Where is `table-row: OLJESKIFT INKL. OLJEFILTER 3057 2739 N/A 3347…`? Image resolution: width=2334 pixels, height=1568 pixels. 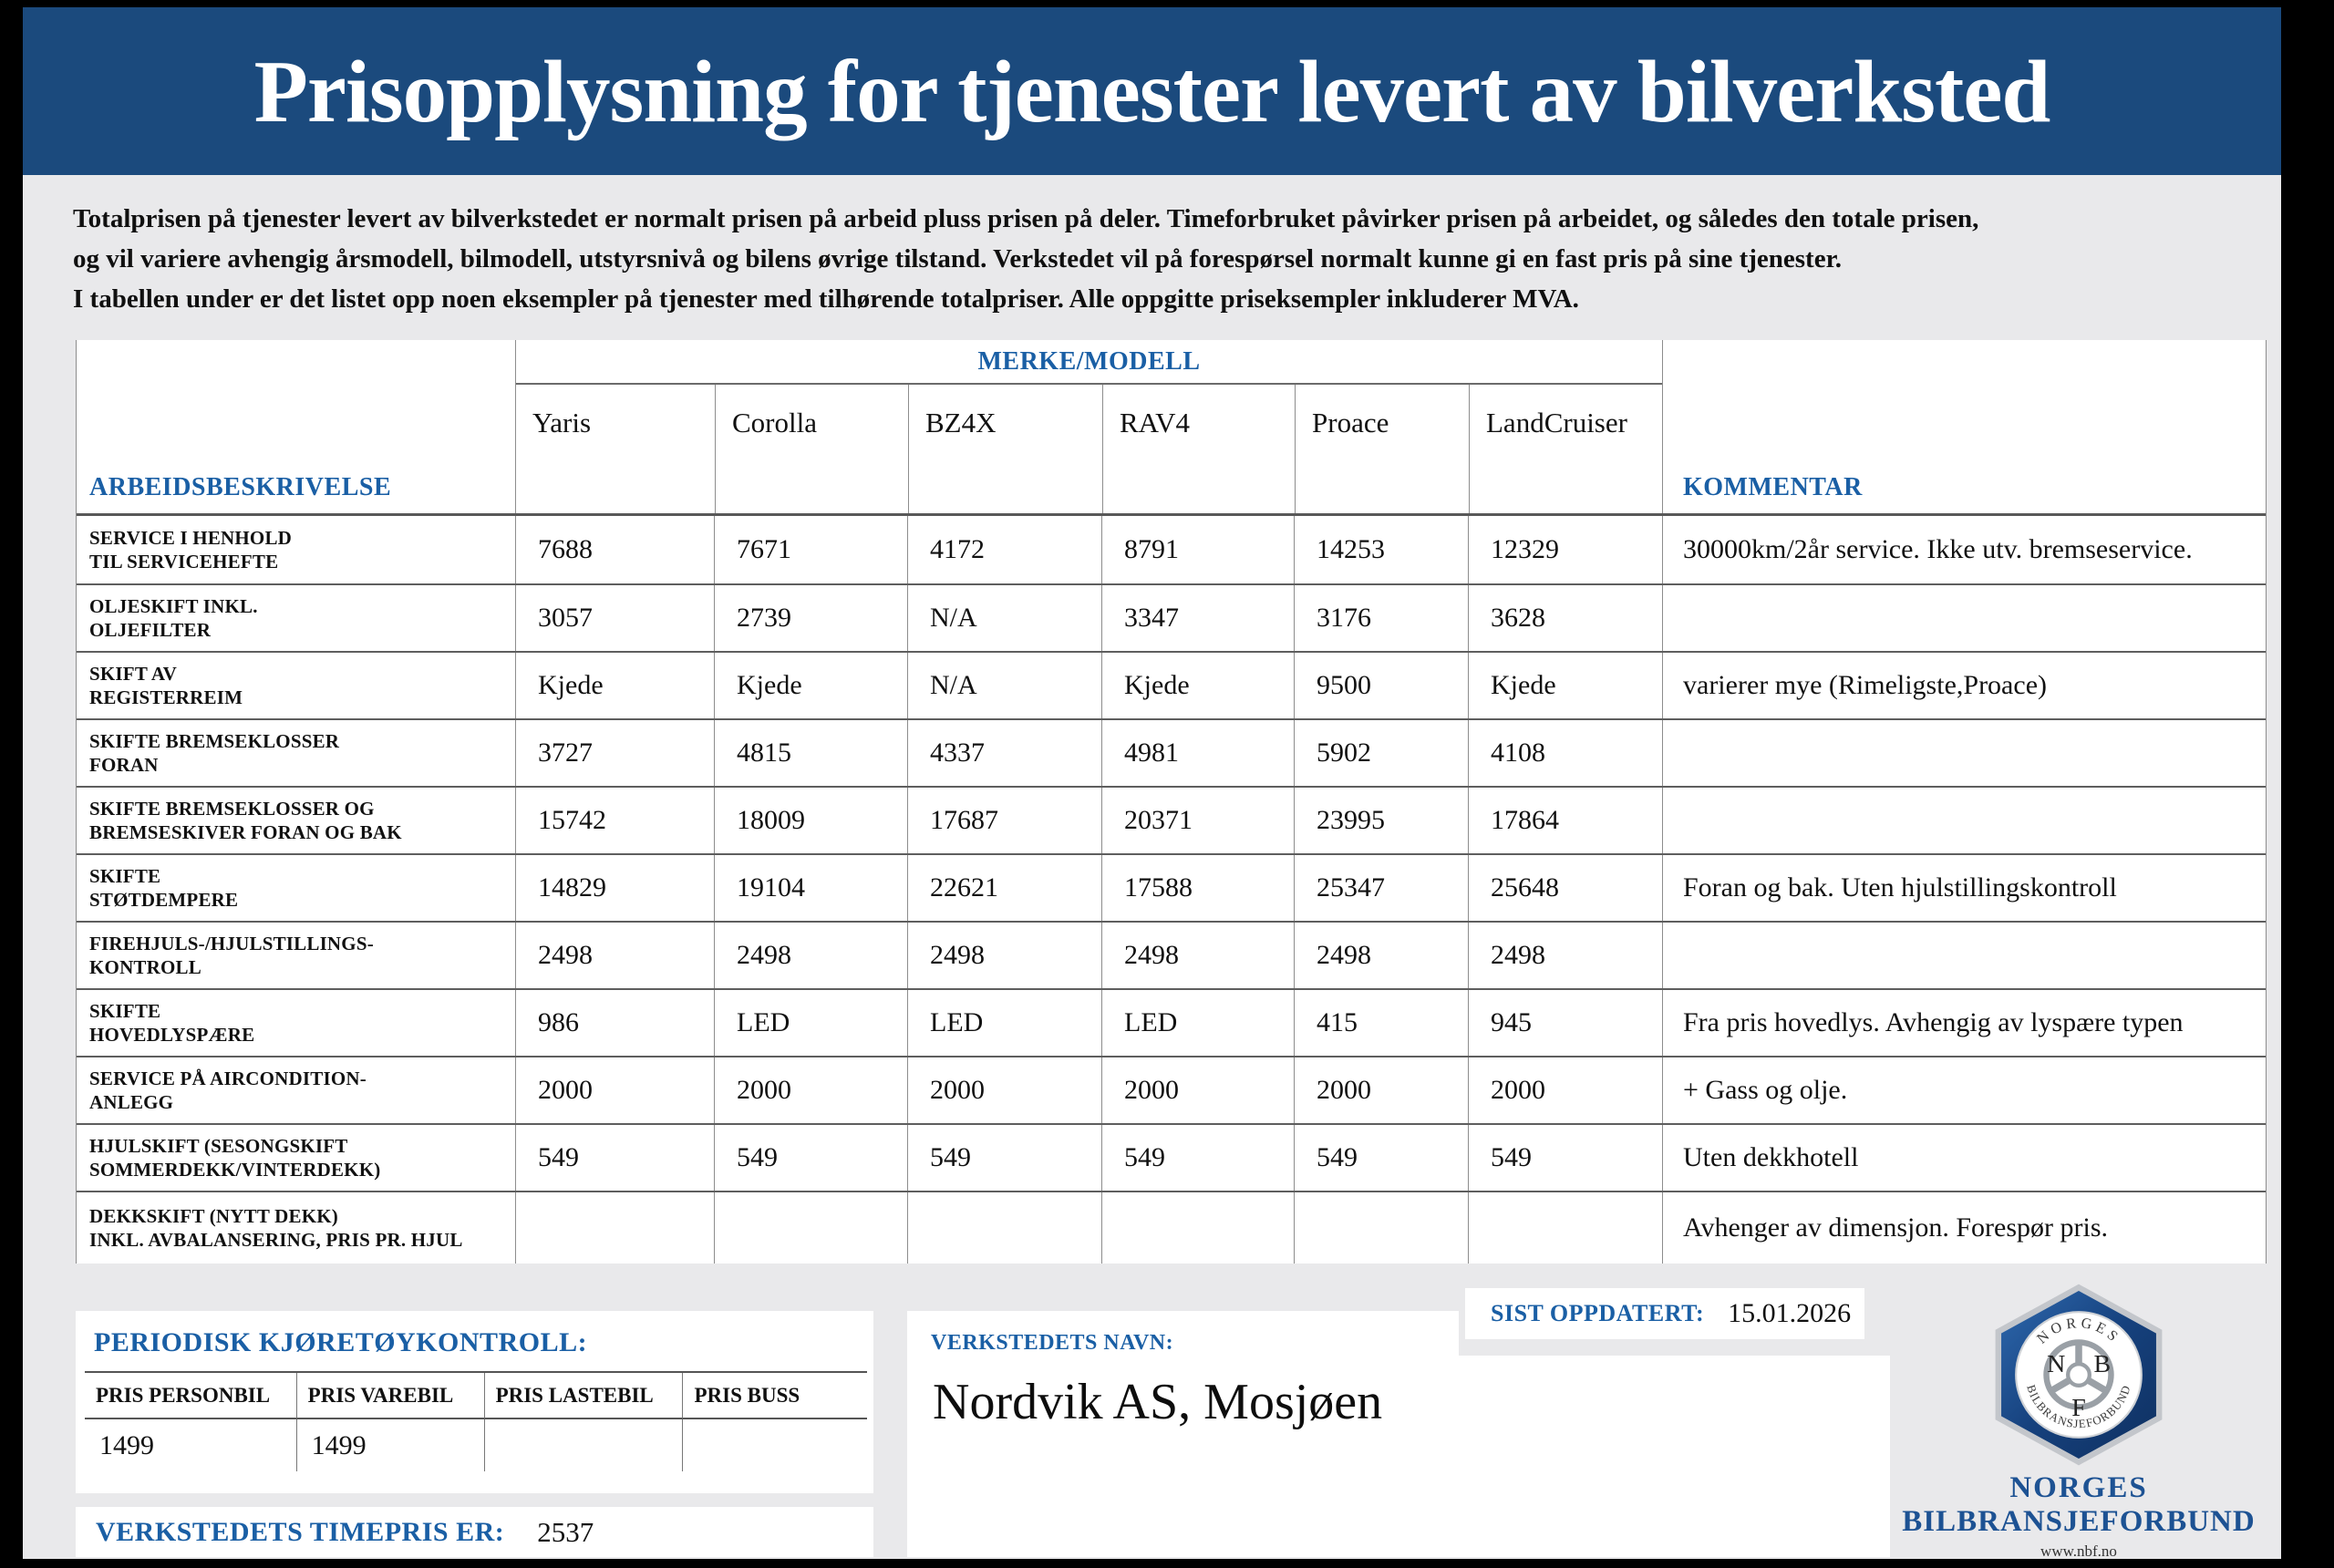 table-row: OLJESKIFT INKL. OLJEFILTER 3057 2739 N/A 3347… is located at coordinates (1172, 617).